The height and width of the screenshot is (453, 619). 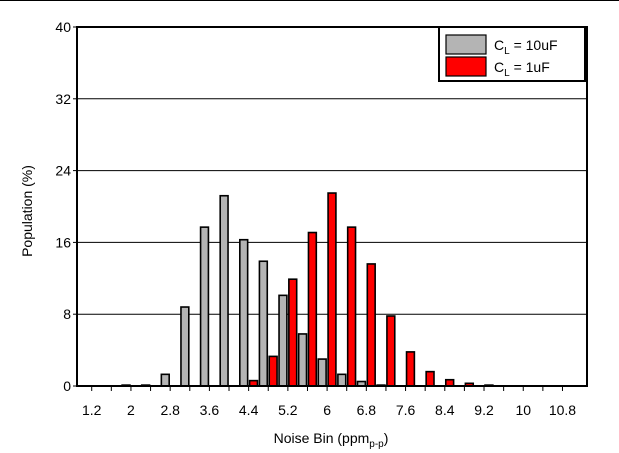 I want to click on y-tick-label: 8, so click(x=67, y=314).